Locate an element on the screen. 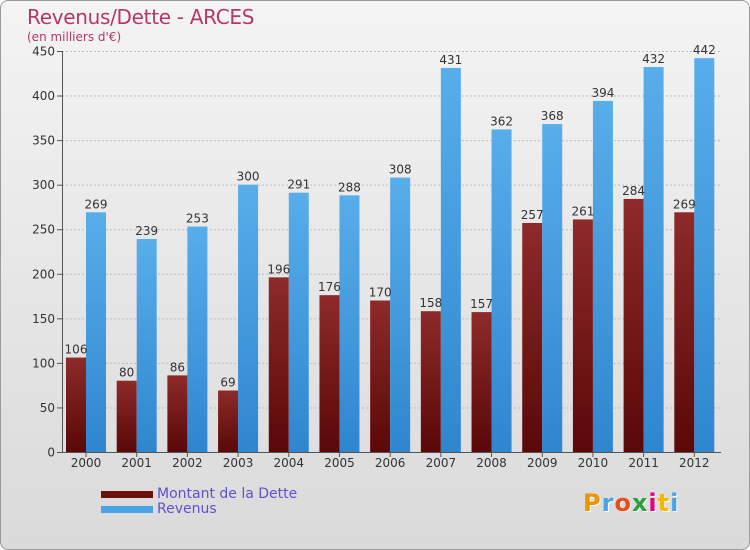 The image size is (750, 550). data-label-dette: 80 is located at coordinates (126, 373).